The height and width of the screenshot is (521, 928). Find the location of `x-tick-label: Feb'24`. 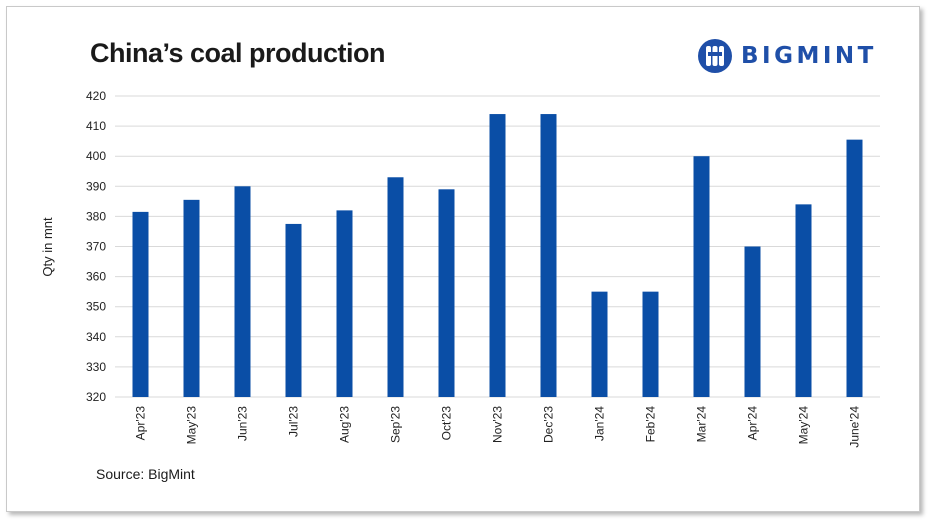

x-tick-label: Feb'24 is located at coordinates (651, 424).